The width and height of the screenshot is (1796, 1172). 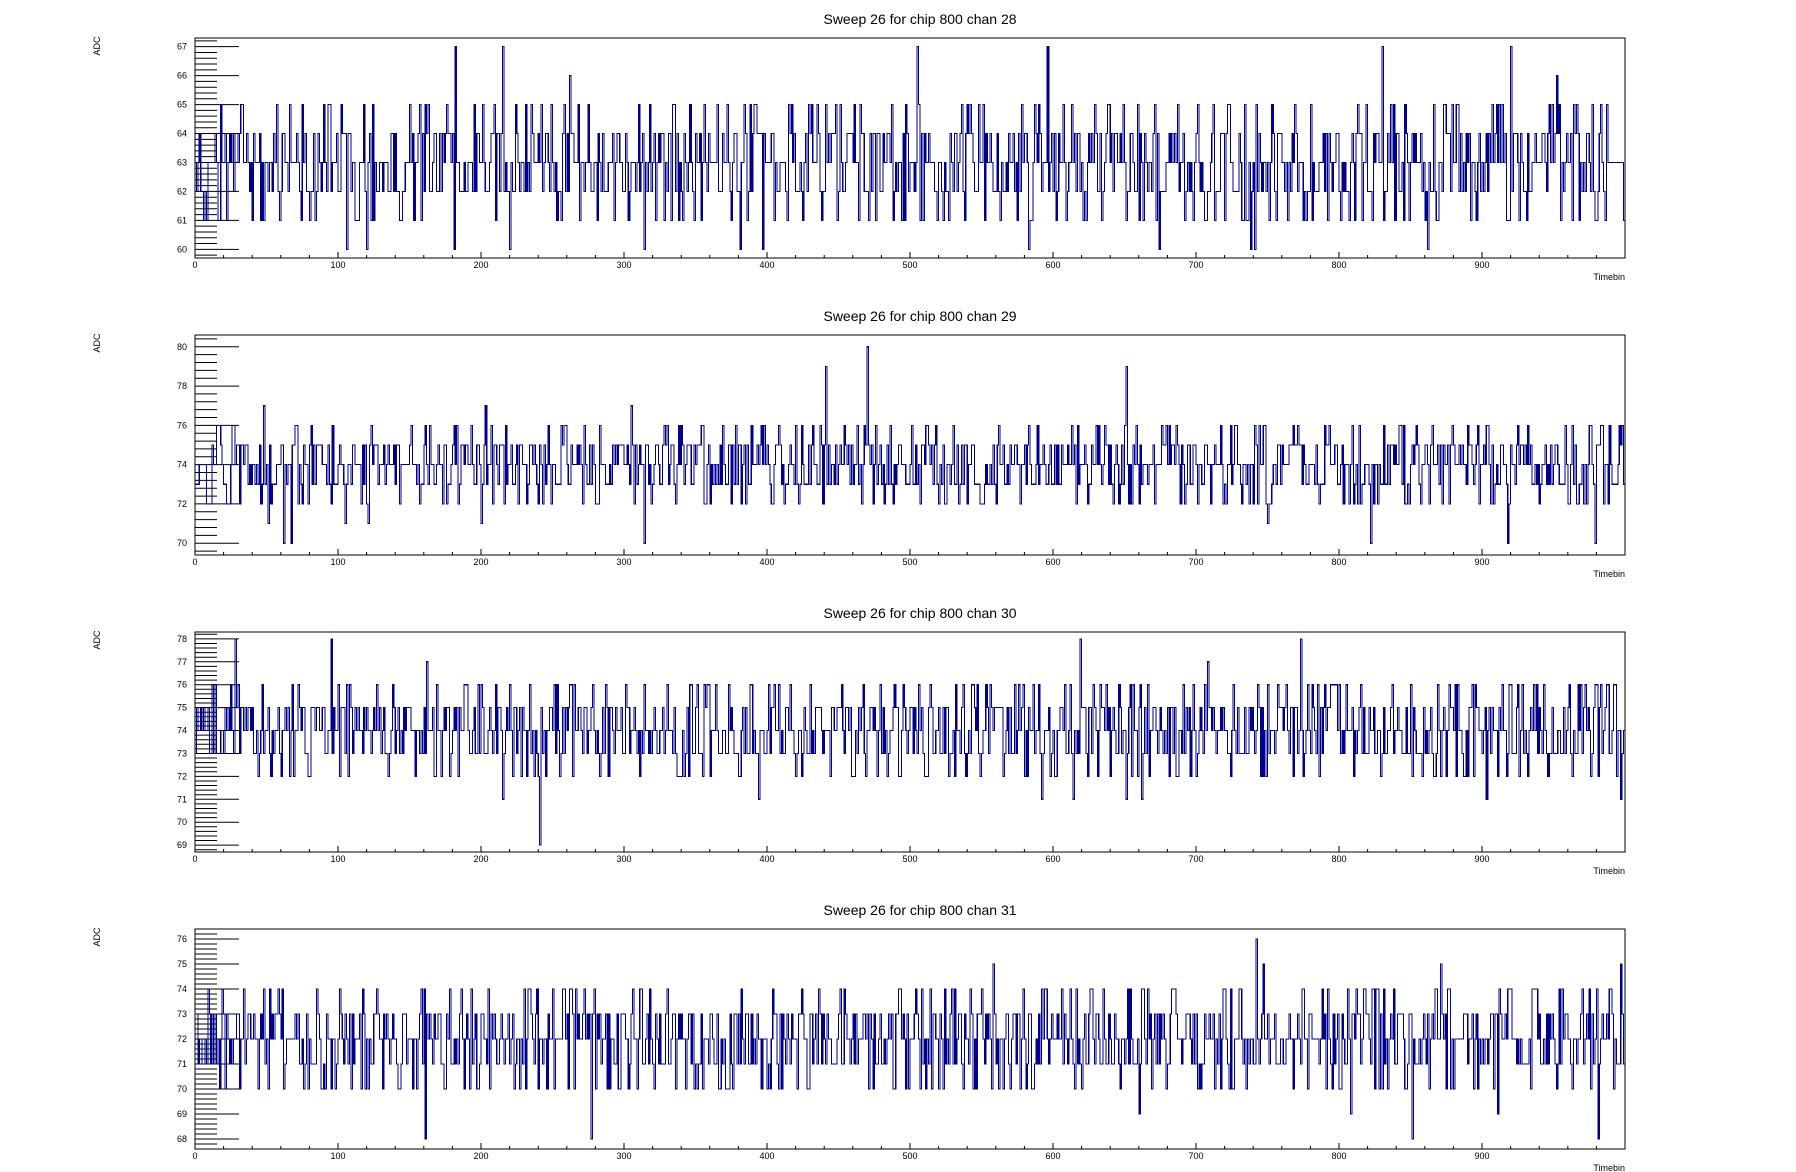 I want to click on chart-title: Sweep 26 for chip 800 chan 28, so click(x=919, y=19).